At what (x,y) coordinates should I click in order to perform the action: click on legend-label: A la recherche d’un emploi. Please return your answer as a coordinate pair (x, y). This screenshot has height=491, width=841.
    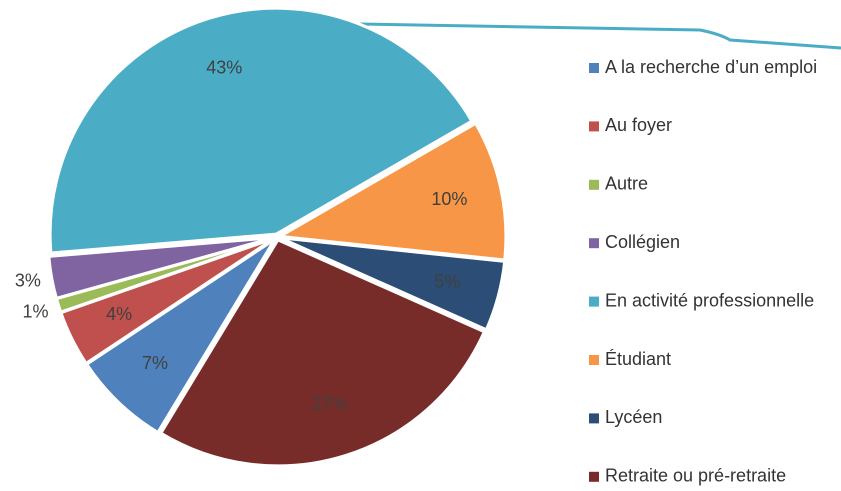
    Looking at the image, I should click on (711, 67).